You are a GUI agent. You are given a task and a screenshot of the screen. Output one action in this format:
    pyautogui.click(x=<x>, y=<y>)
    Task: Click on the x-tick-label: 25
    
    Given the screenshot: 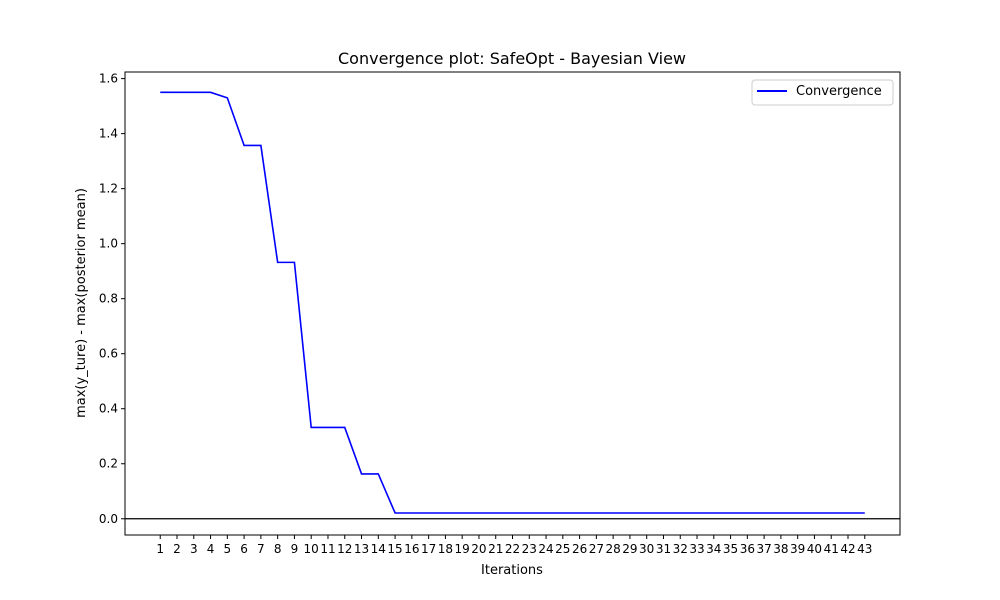 What is the action you would take?
    pyautogui.click(x=562, y=549)
    